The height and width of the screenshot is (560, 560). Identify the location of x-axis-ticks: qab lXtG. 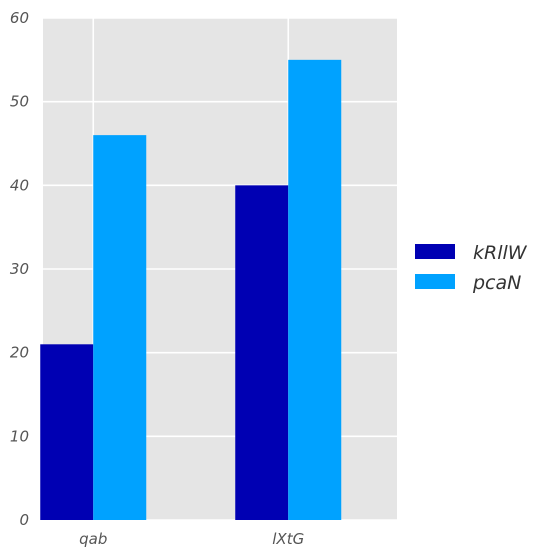
(191, 539).